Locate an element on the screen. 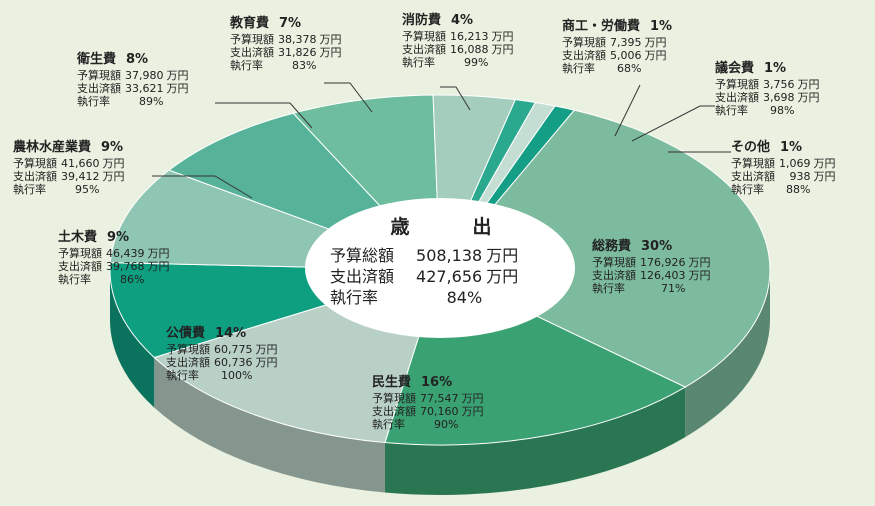 This screenshot has width=875, height=506. slice-detail-row: 支出済額 39,768 万円 is located at coordinates (114, 266).